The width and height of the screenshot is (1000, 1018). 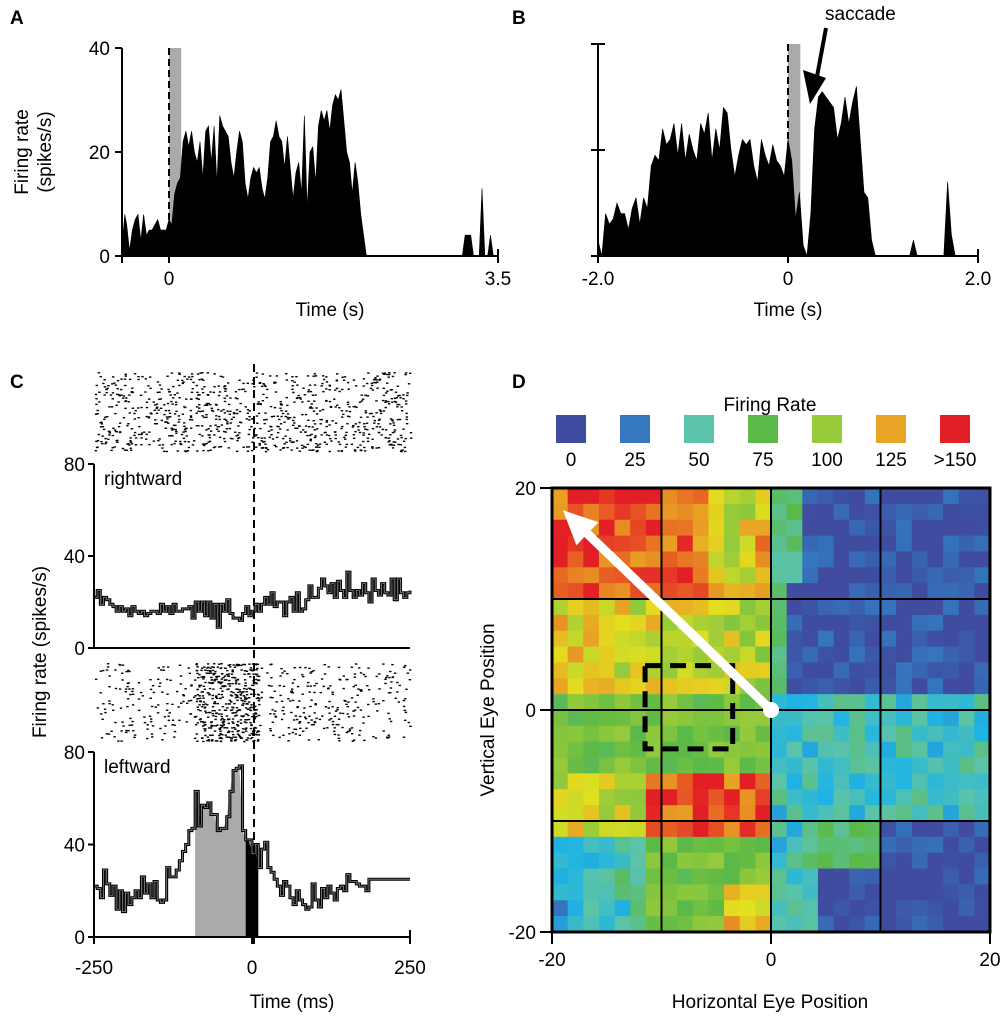 I want to click on y-axis-label: Vertical Eye Position, so click(x=488, y=709).